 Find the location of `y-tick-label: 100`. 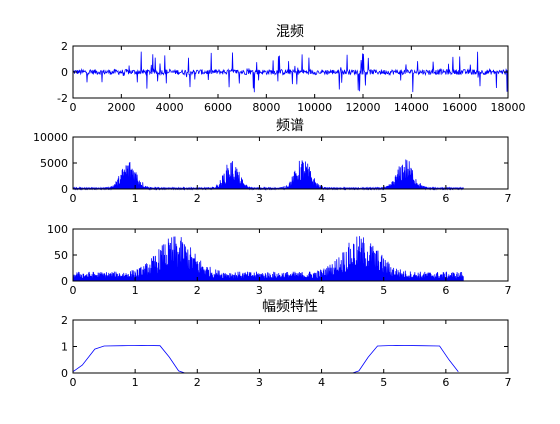

y-tick-label: 100 is located at coordinates (57, 229).